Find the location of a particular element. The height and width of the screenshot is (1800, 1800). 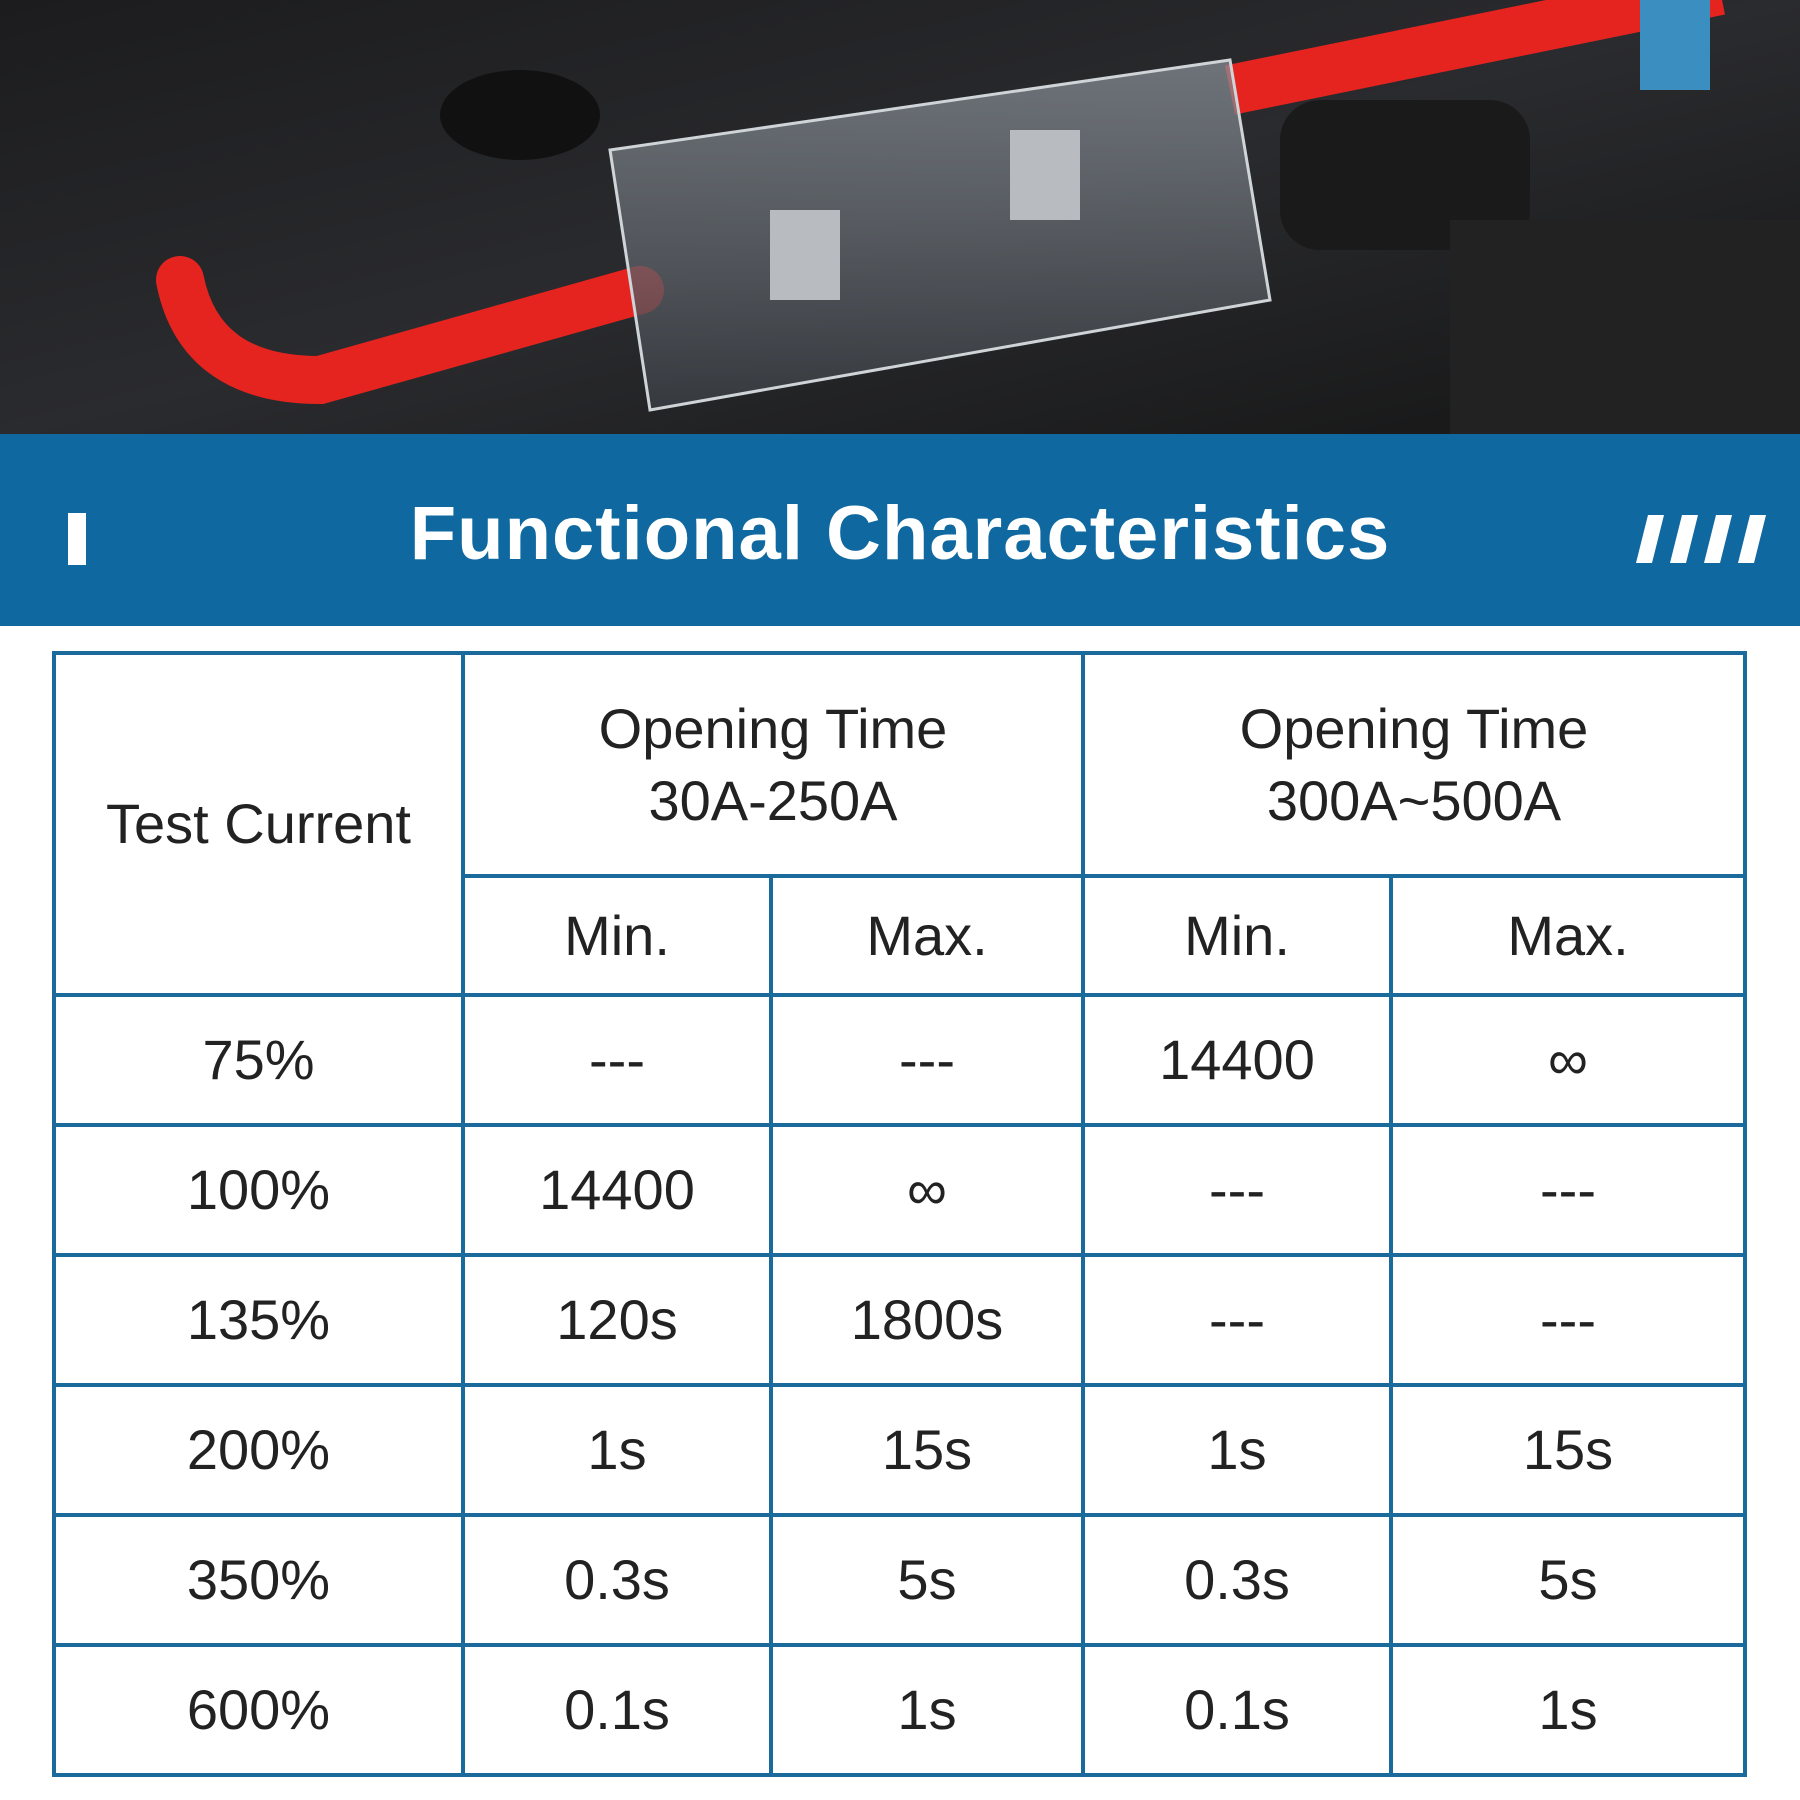

row-current-cell: 350% is located at coordinates (260, 1582).